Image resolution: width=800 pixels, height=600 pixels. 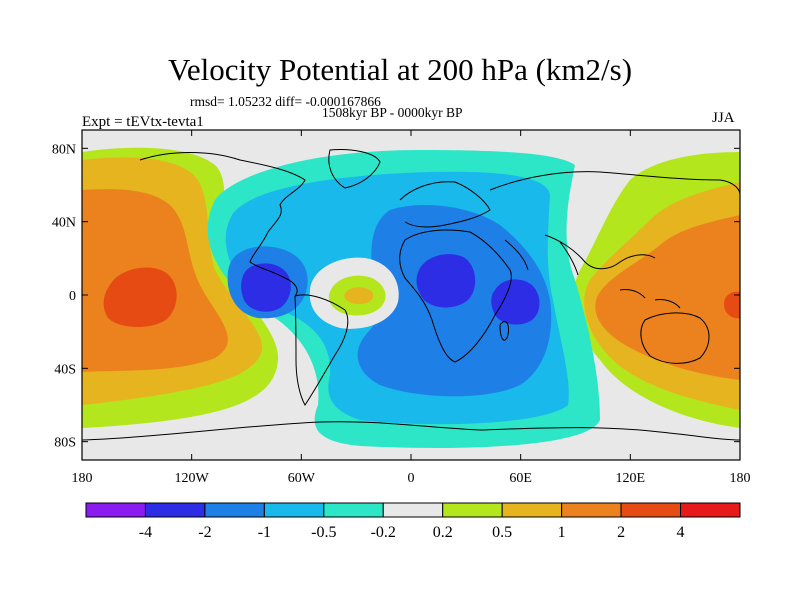 I want to click on coastline-europe, so click(x=445, y=204).